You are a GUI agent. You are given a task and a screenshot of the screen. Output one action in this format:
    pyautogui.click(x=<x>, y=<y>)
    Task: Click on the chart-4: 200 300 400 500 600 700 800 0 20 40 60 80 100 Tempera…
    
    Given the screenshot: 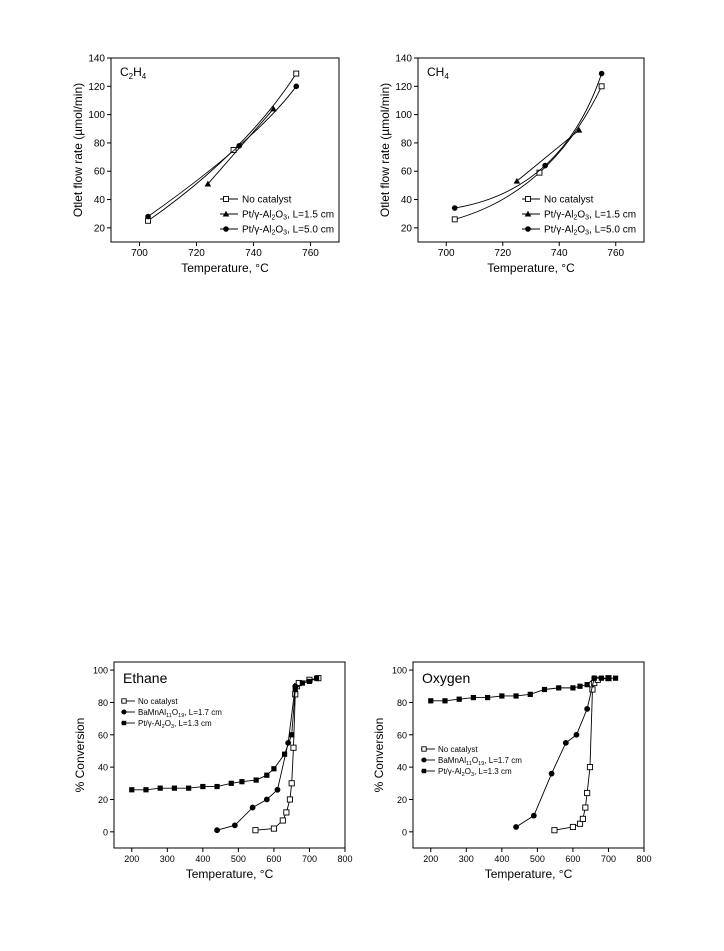 What is the action you would take?
    pyautogui.click(x=512, y=771)
    